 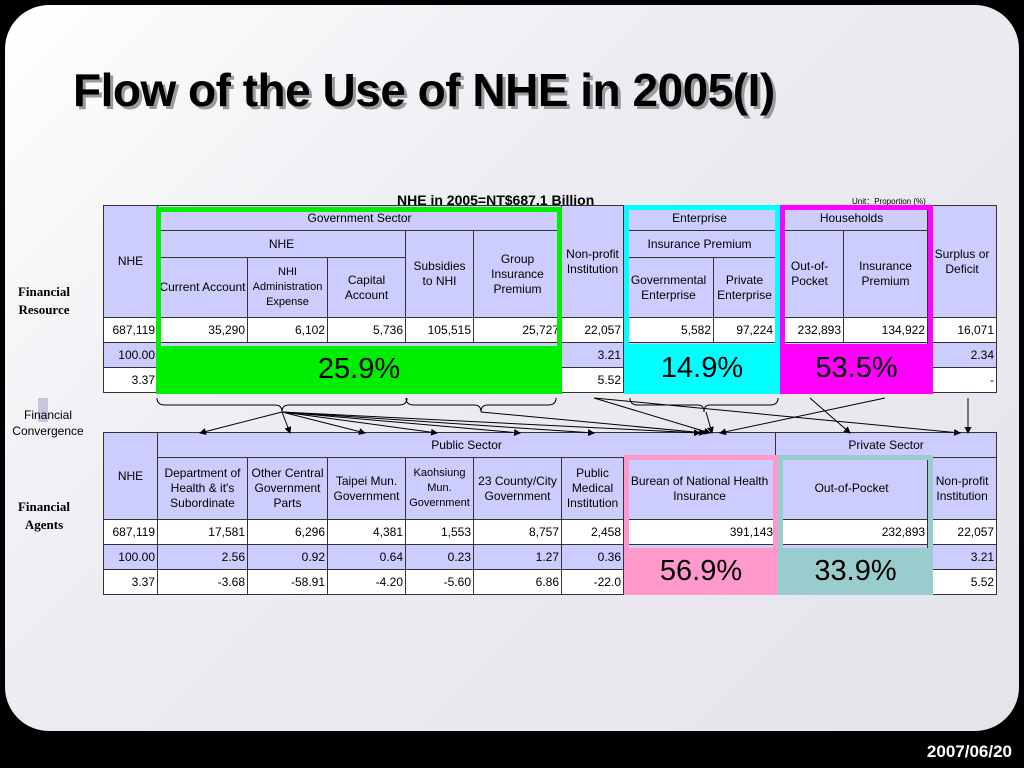 What do you see at coordinates (517, 274) in the screenshot?
I see `group-insurance-header: Group Insurance Premium` at bounding box center [517, 274].